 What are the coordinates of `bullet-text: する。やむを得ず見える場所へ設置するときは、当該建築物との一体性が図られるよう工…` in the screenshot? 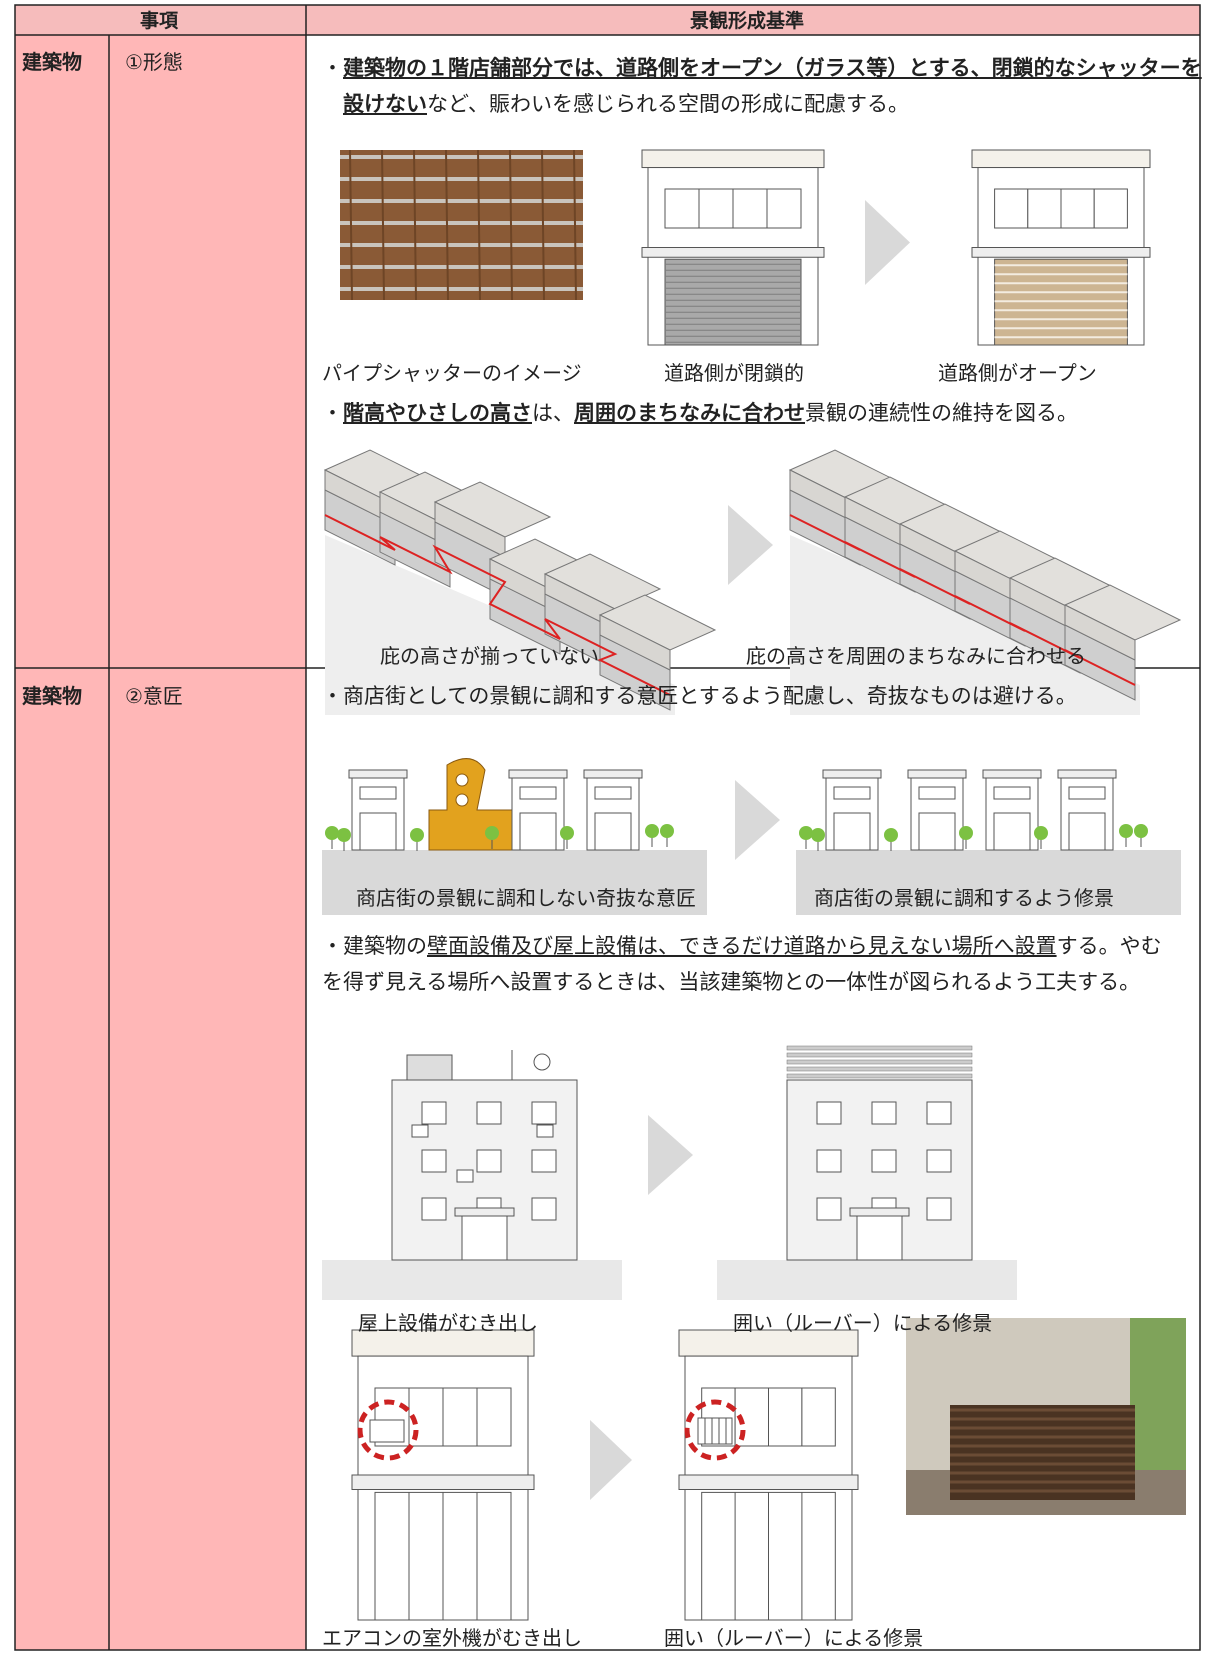 It's located at (742, 964).